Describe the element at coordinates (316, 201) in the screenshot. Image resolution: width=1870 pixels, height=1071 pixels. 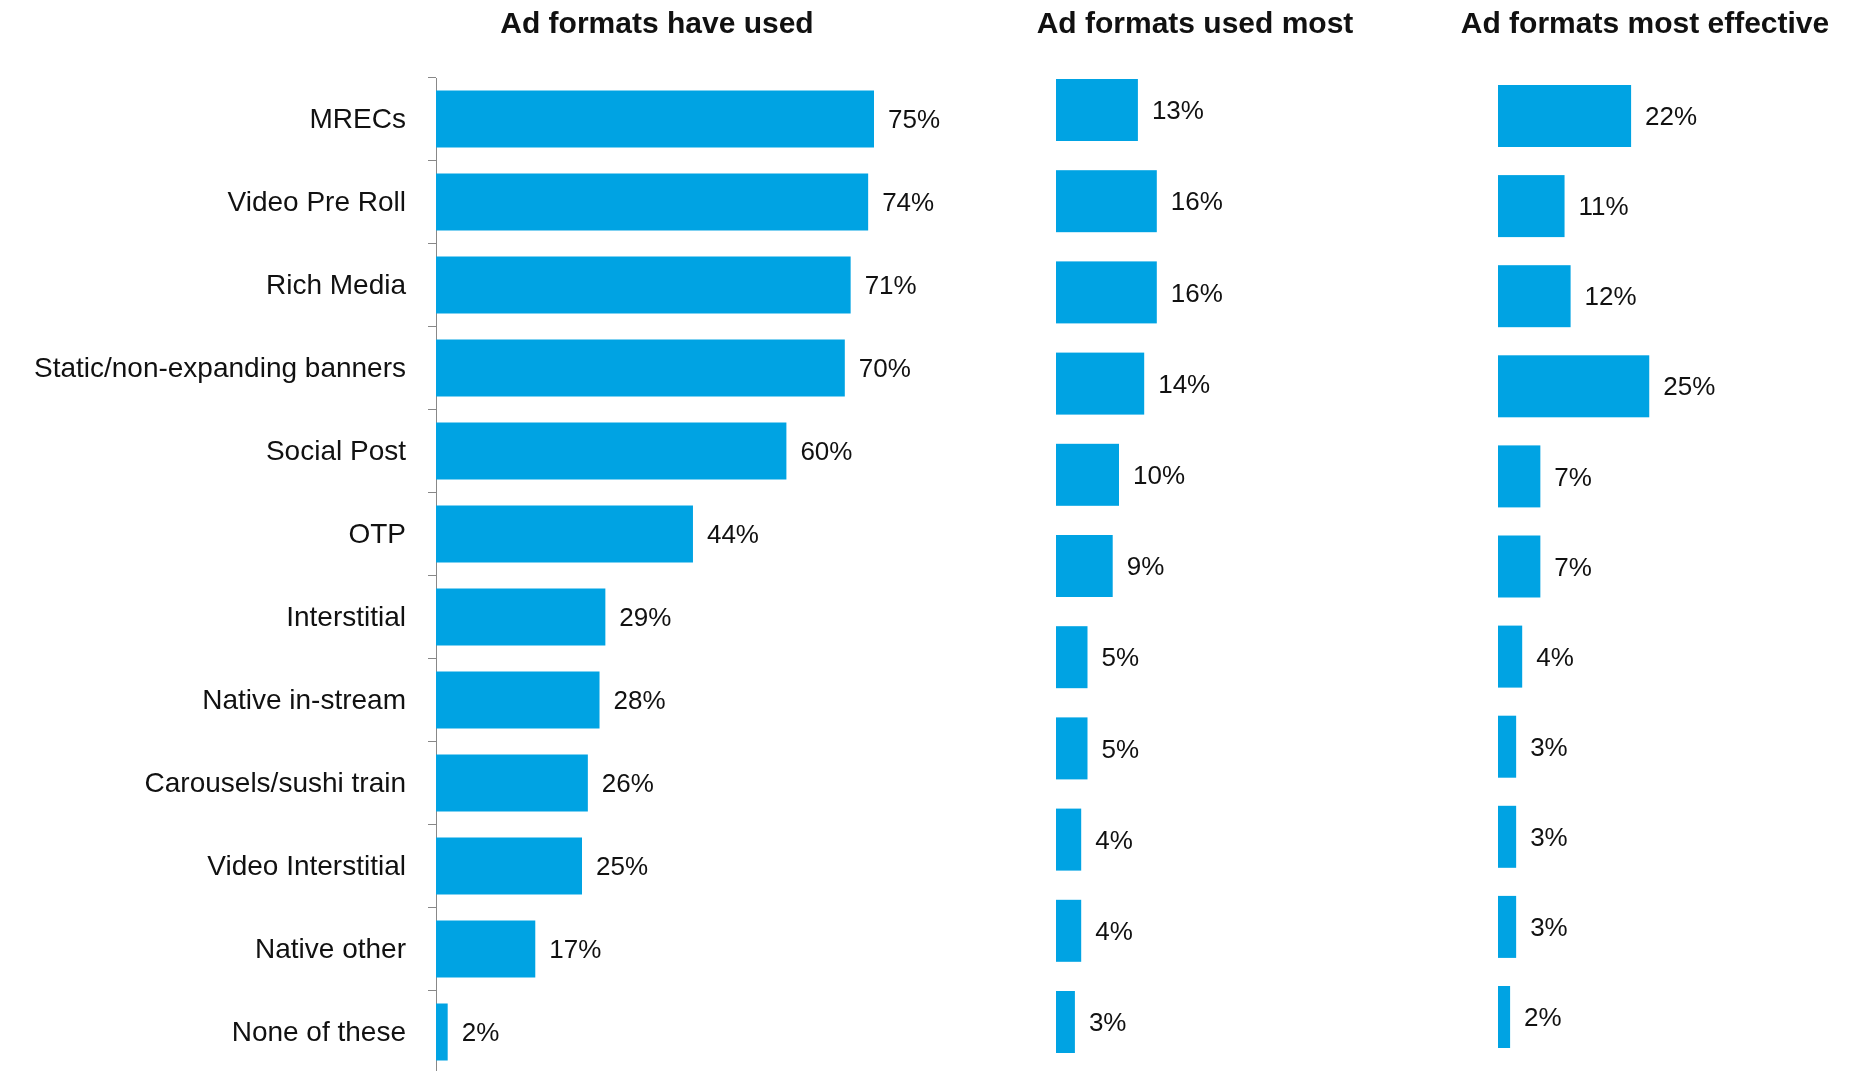
I see `y-tick-label: Video Pre Roll` at that location.